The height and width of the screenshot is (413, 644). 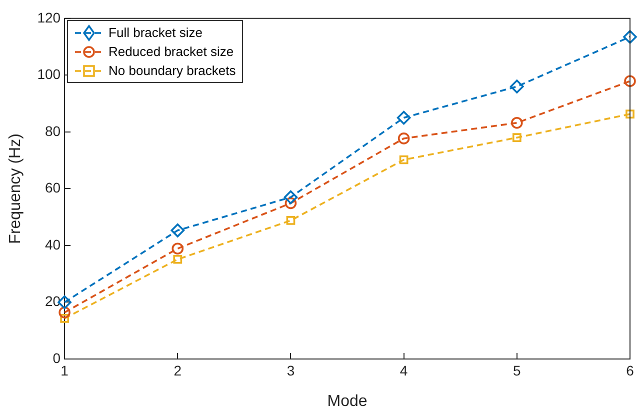 I want to click on y-tick-label: 120, so click(x=49, y=17).